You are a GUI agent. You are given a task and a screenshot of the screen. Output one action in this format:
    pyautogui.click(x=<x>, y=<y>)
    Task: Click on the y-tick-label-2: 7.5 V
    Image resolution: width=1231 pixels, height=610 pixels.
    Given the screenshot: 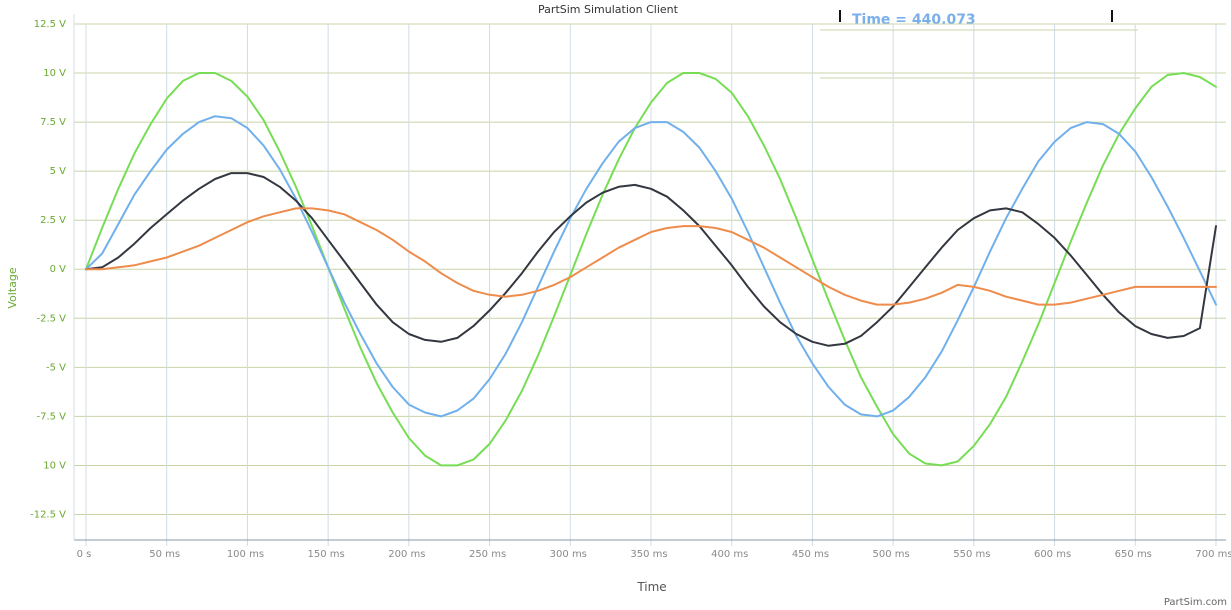 What is the action you would take?
    pyautogui.click(x=53, y=122)
    